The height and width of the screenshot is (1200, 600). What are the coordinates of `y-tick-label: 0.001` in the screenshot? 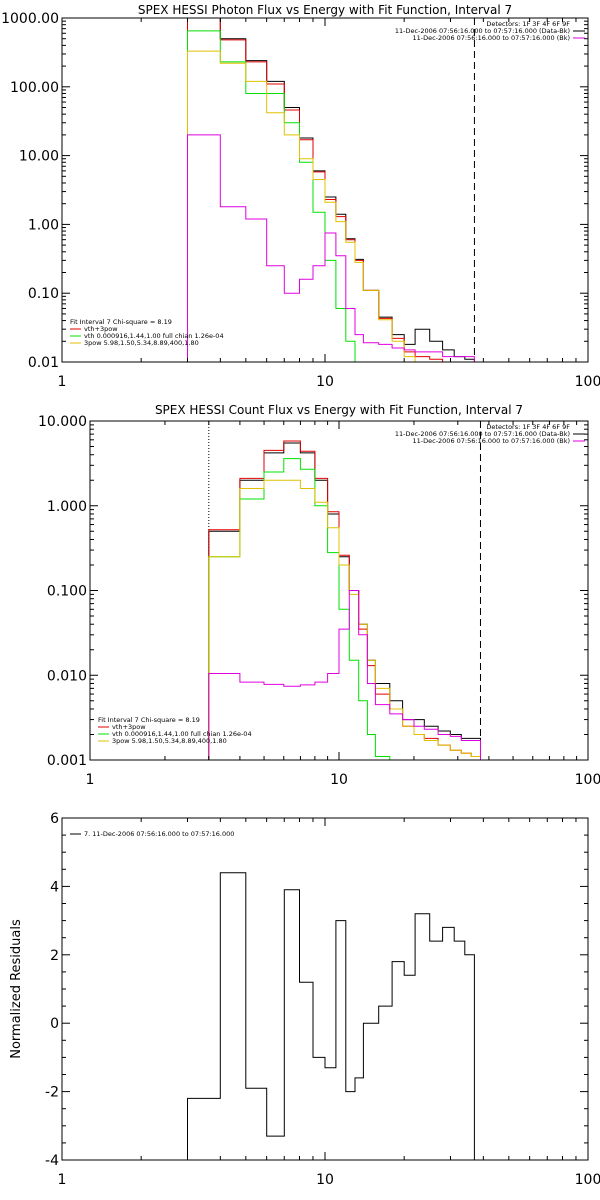 It's located at (67, 761).